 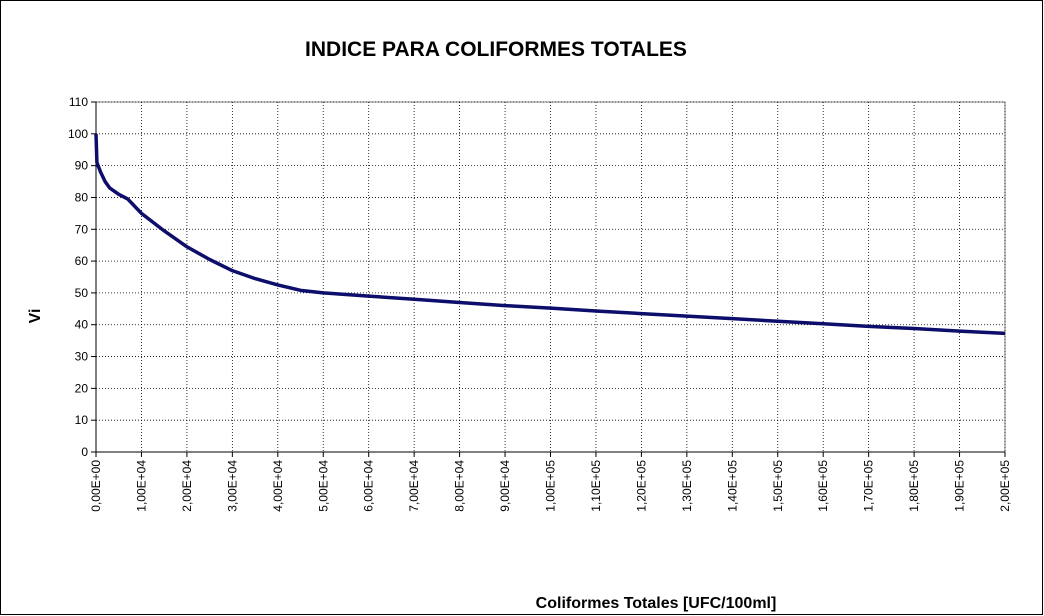 What do you see at coordinates (656, 603) in the screenshot?
I see `x-axis-label: Coliformes Totales [UFC/100ml]` at bounding box center [656, 603].